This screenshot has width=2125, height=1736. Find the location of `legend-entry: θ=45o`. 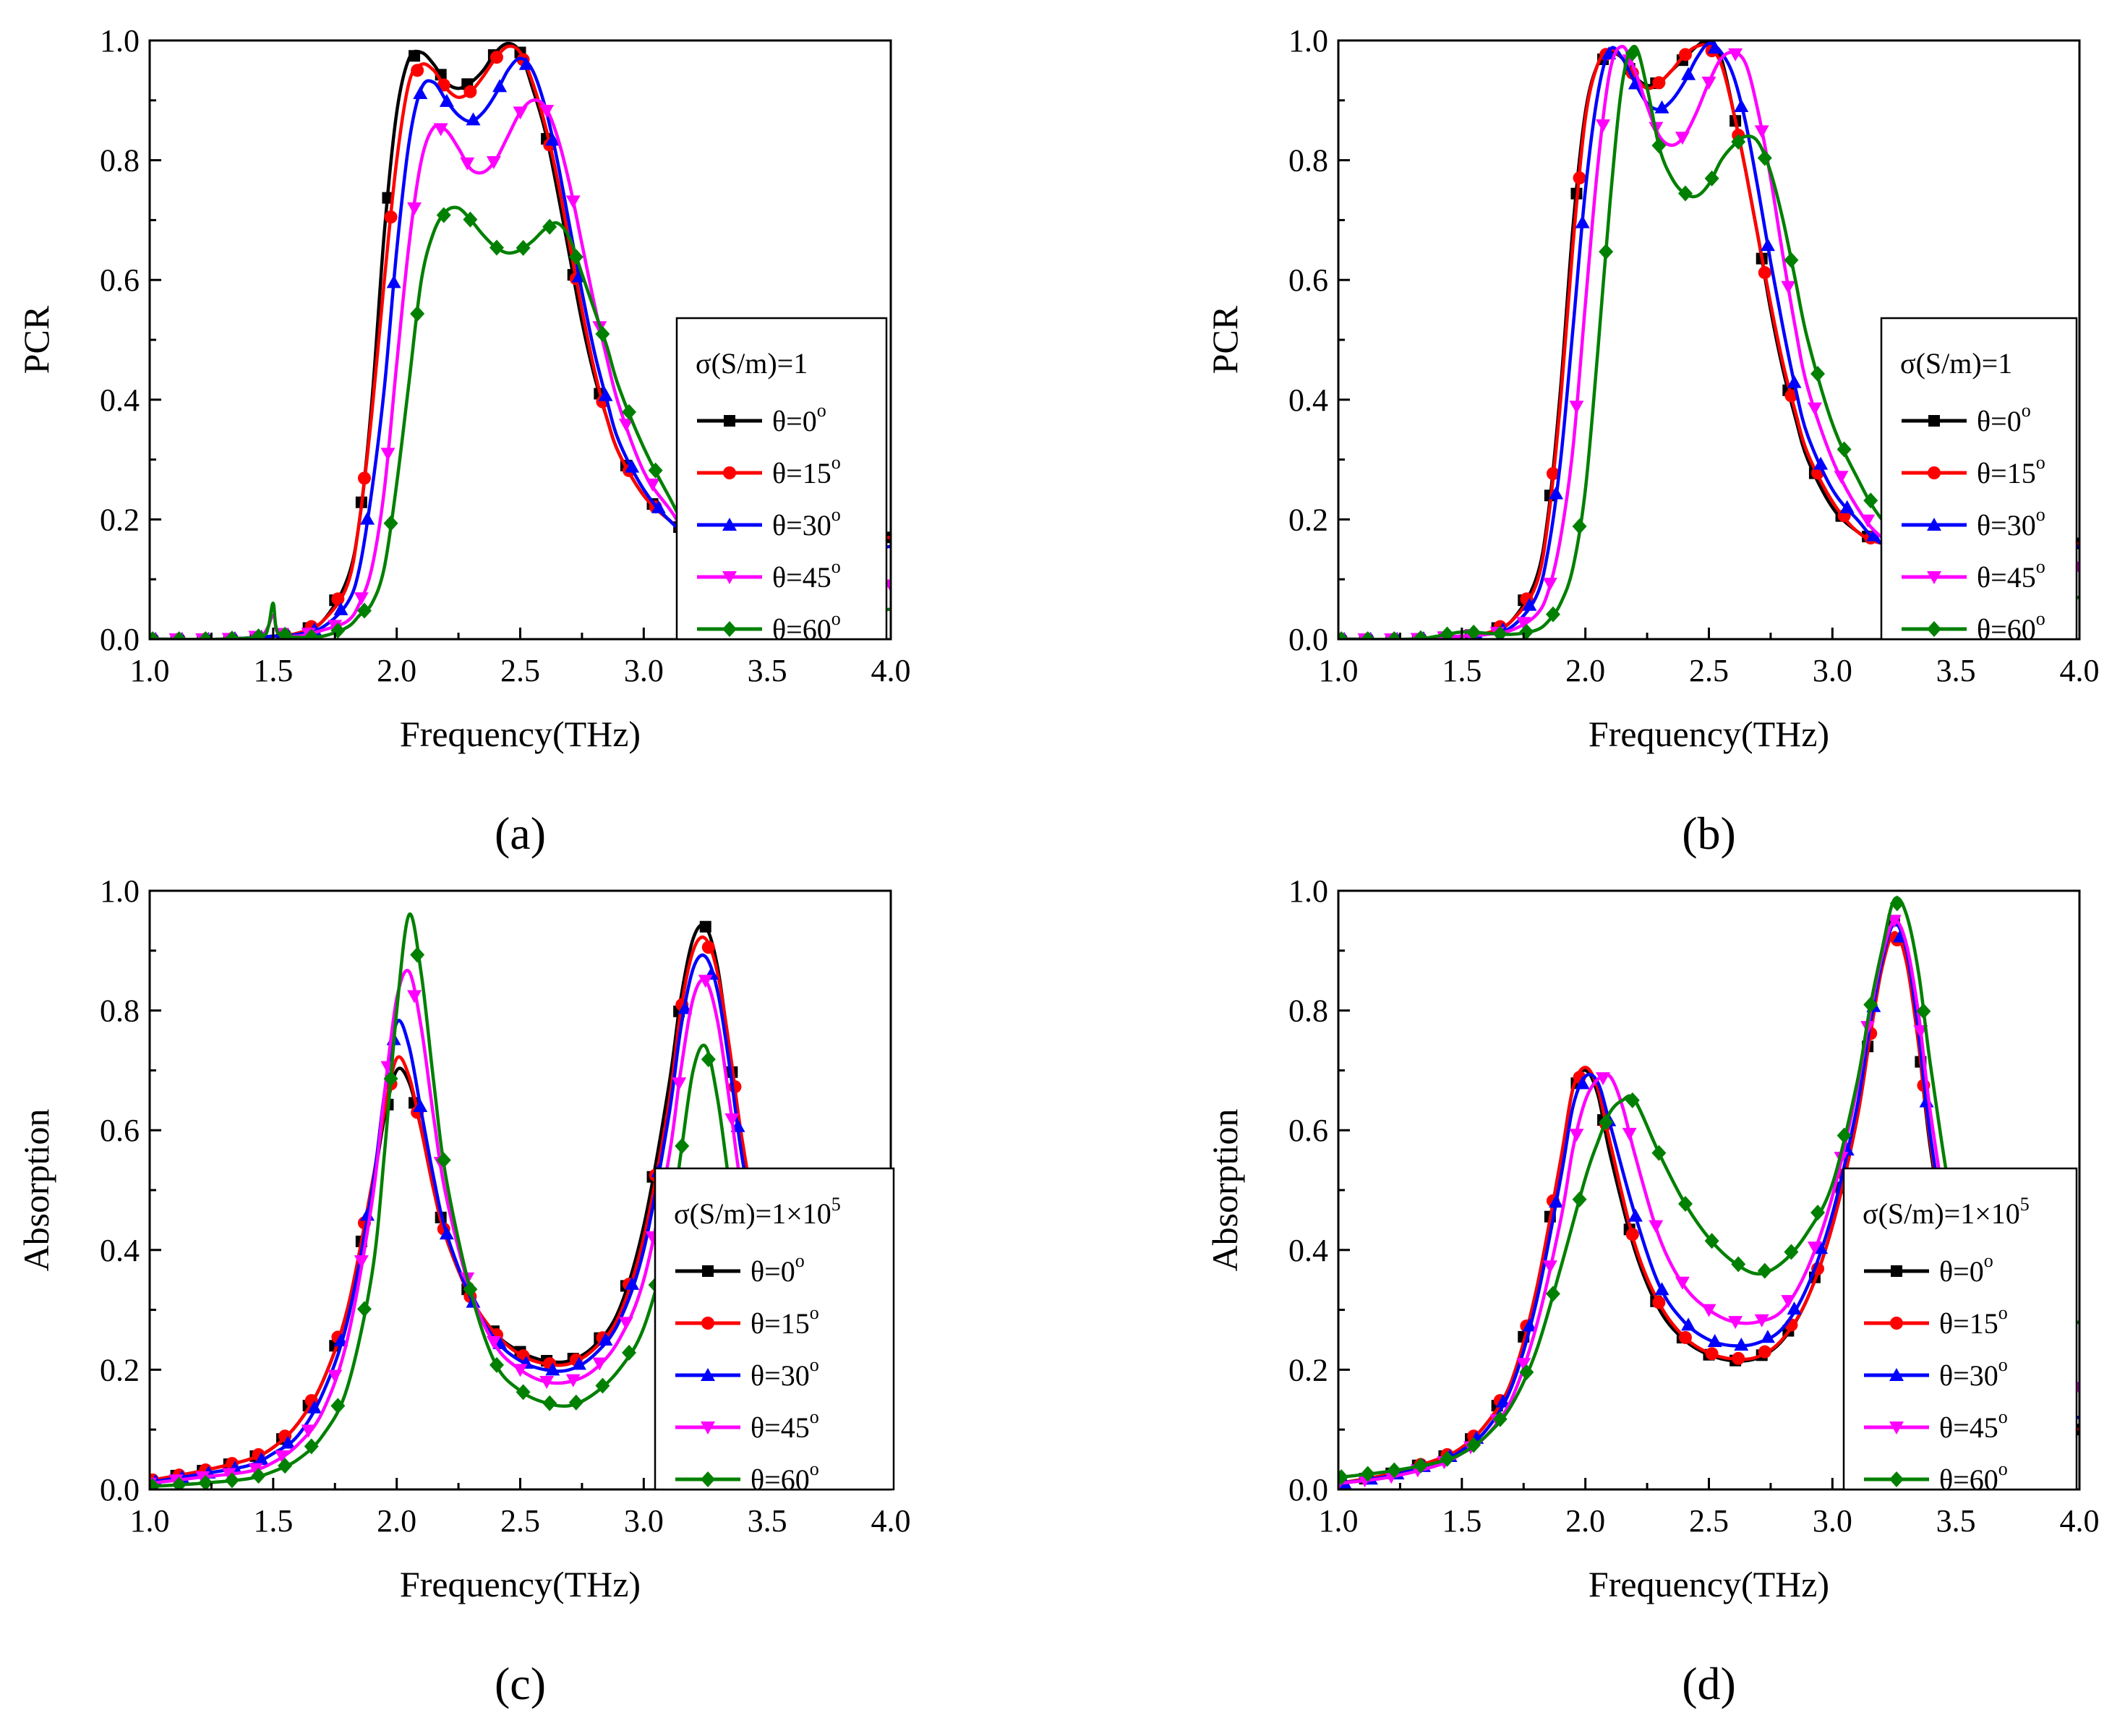

legend-entry: θ=45o is located at coordinates (785, 1425).